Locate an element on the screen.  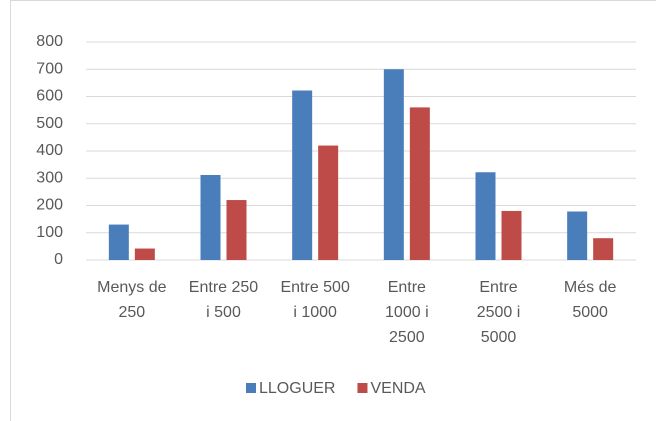
x-tick-label-line: 2500 i is located at coordinates (499, 312).